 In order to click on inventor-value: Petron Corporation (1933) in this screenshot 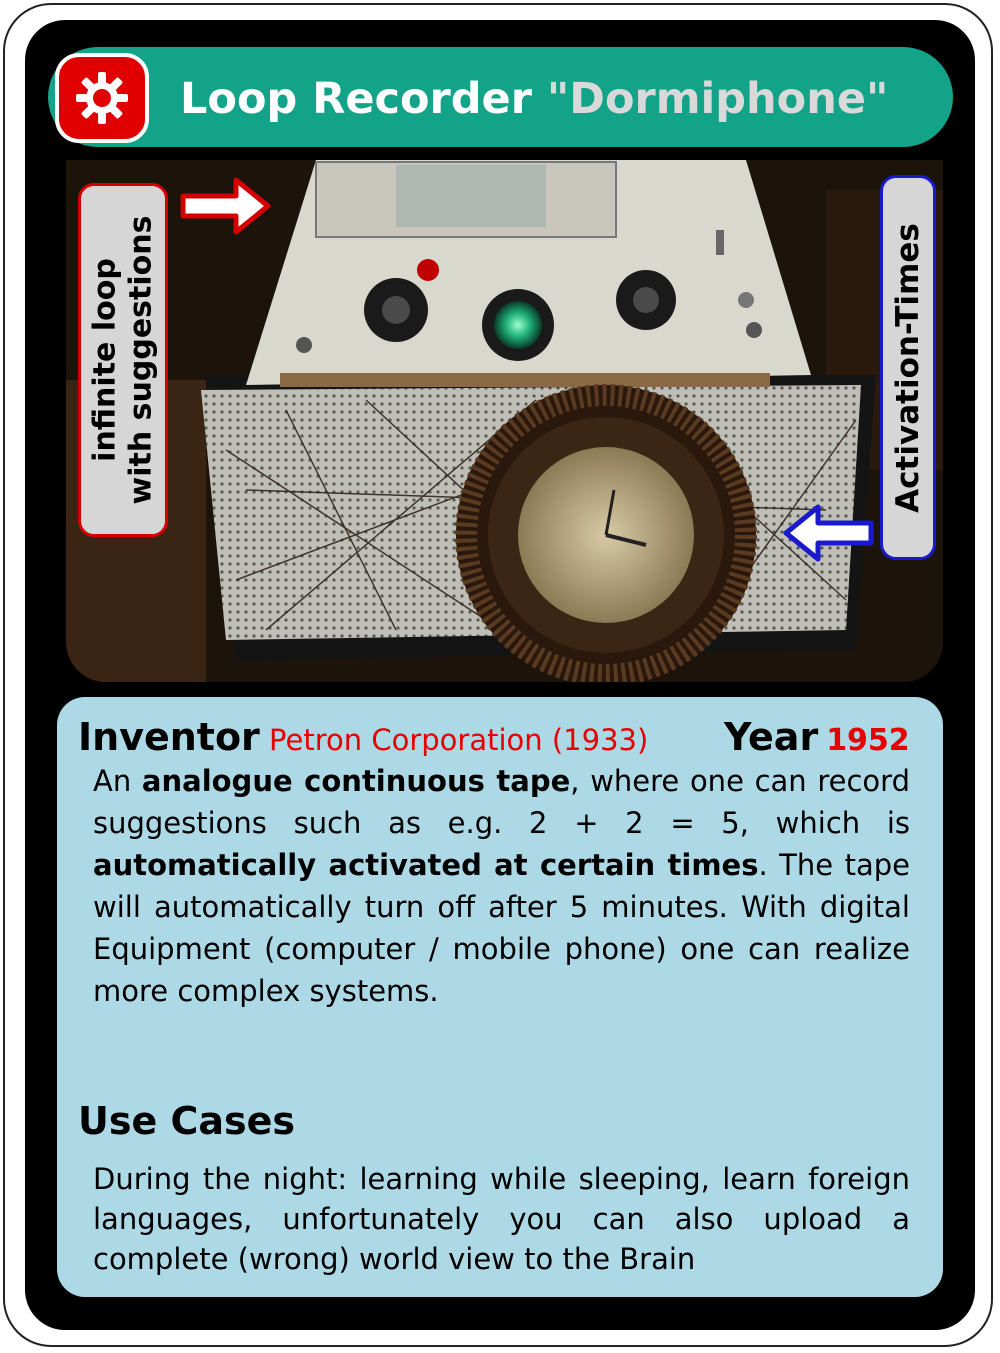, I will do `click(459, 740)`.